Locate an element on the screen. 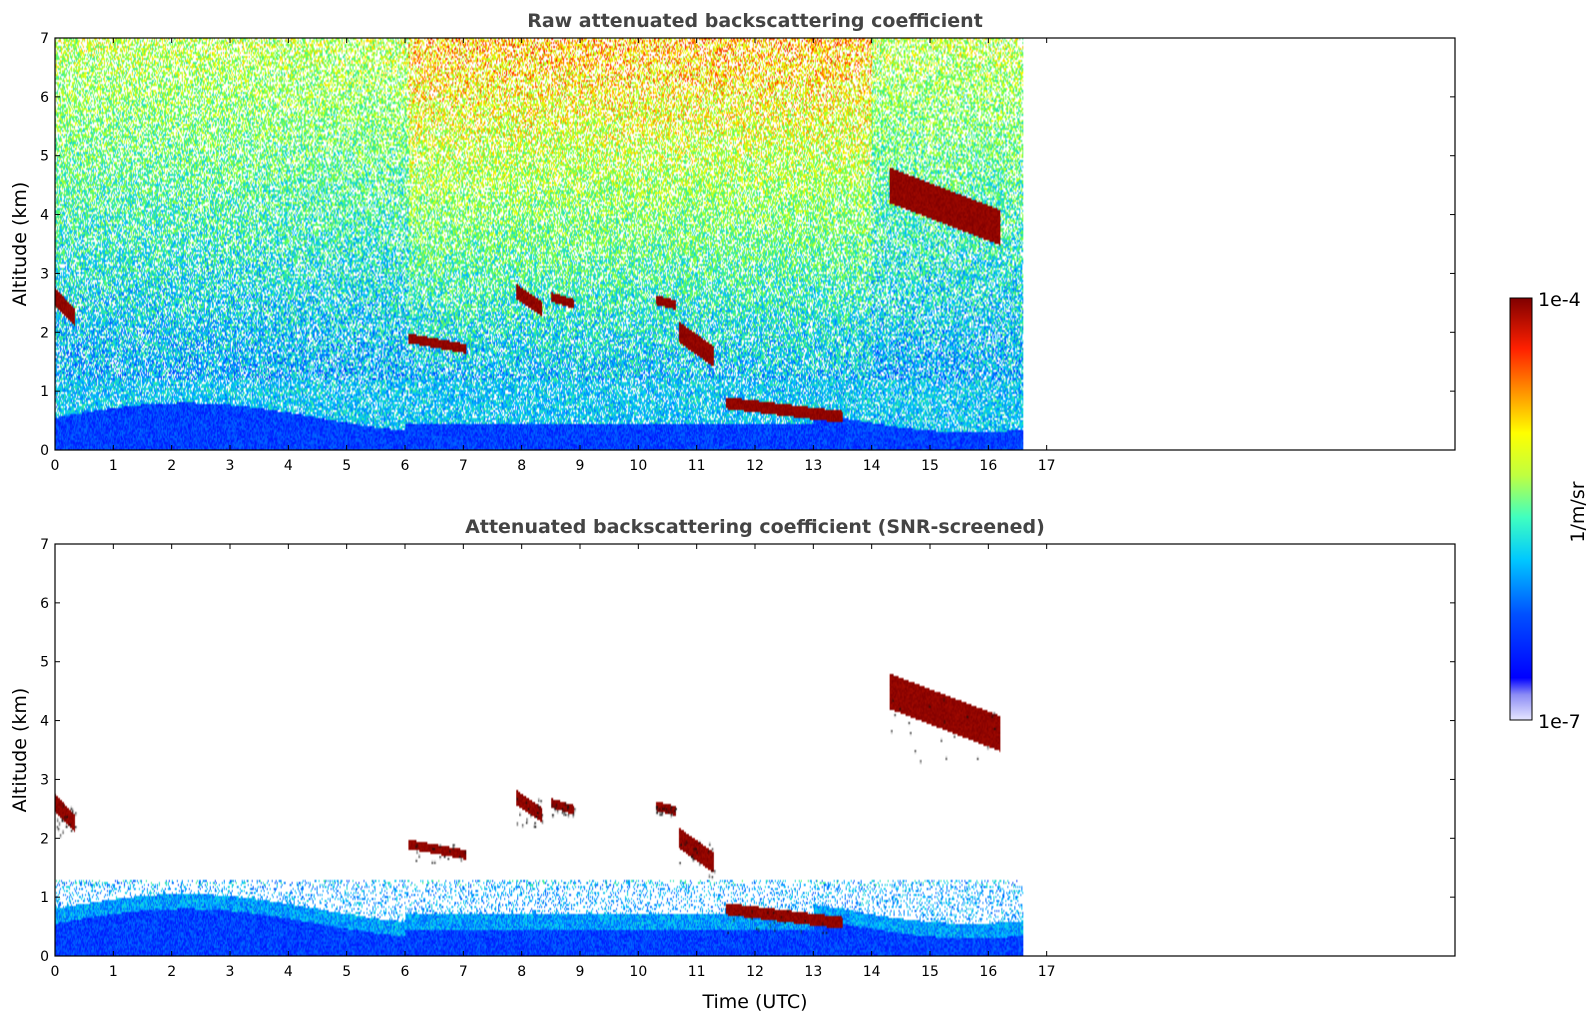 This screenshot has height=1020, width=1595. bottom-x-axis-label: Time (UTC) is located at coordinates (754, 1002).